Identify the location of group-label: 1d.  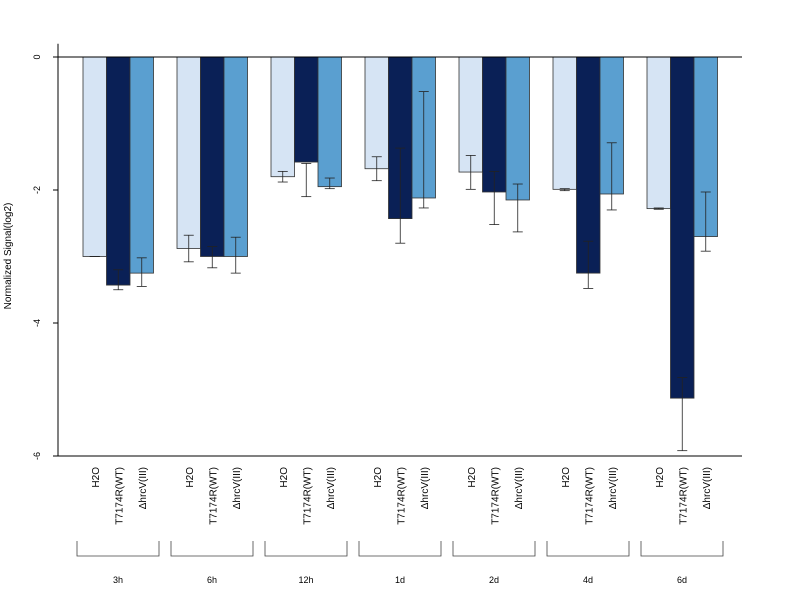
(400, 580).